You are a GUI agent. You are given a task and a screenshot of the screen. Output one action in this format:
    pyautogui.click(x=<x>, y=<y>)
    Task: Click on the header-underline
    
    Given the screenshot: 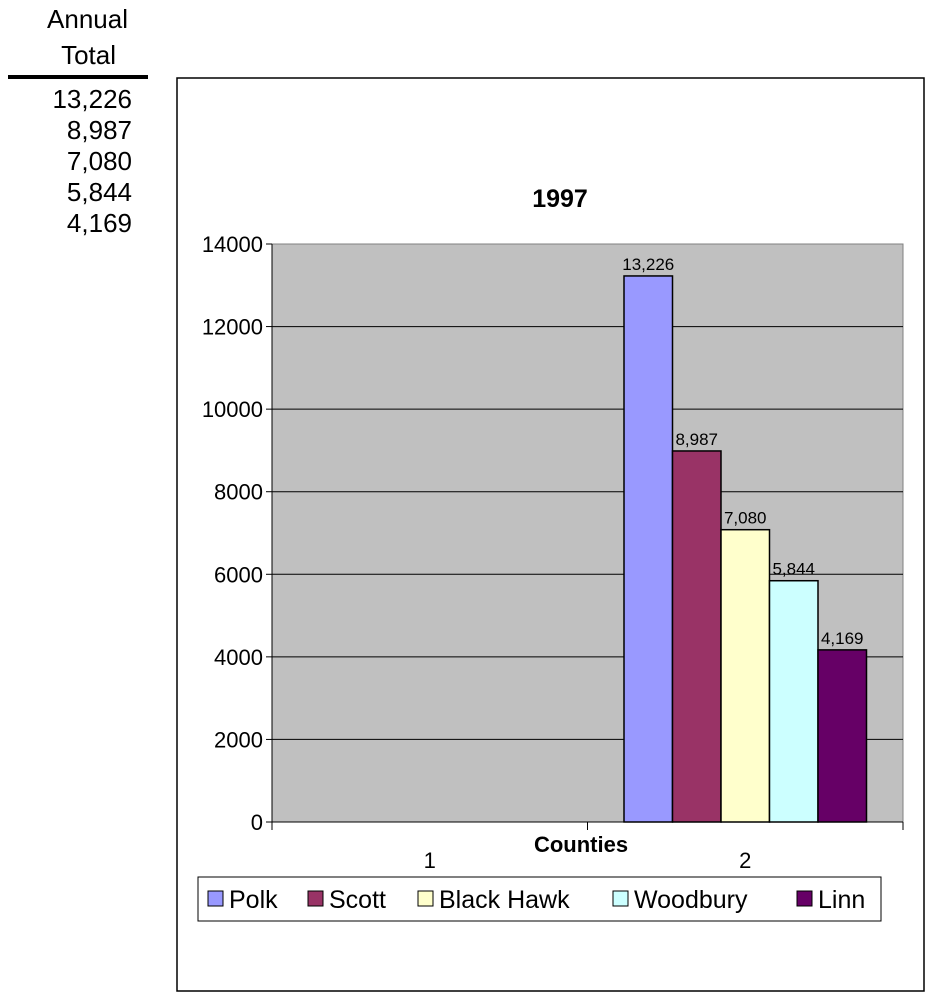 What is the action you would take?
    pyautogui.click(x=78, y=77)
    